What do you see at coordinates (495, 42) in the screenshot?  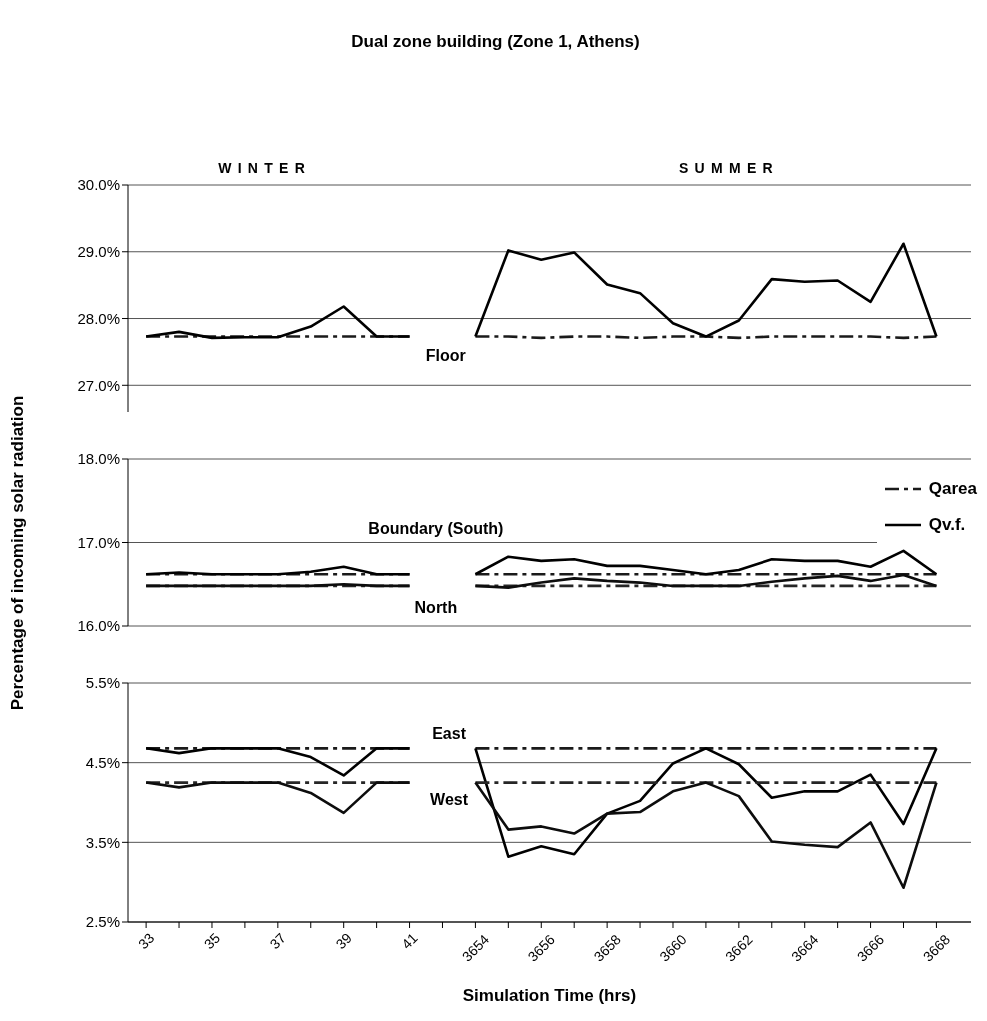 I see `chart-title: Dual zone building (Zone 1, Athens)` at bounding box center [495, 42].